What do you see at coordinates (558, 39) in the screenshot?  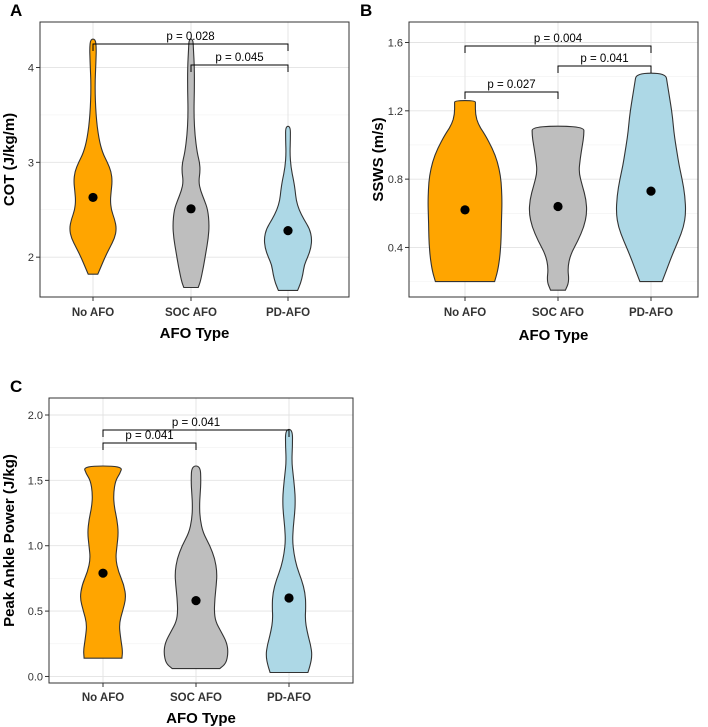 I see `p-value-label: p = 0.004` at bounding box center [558, 39].